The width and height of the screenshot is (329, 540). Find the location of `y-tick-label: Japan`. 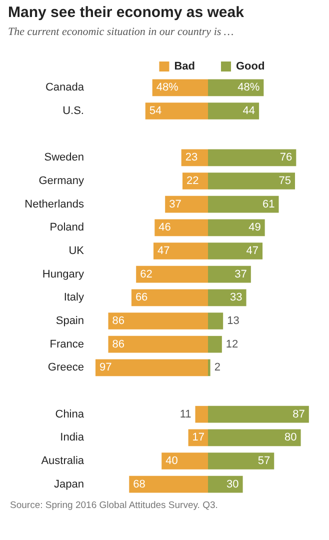

y-tick-label: Japan is located at coordinates (69, 484).